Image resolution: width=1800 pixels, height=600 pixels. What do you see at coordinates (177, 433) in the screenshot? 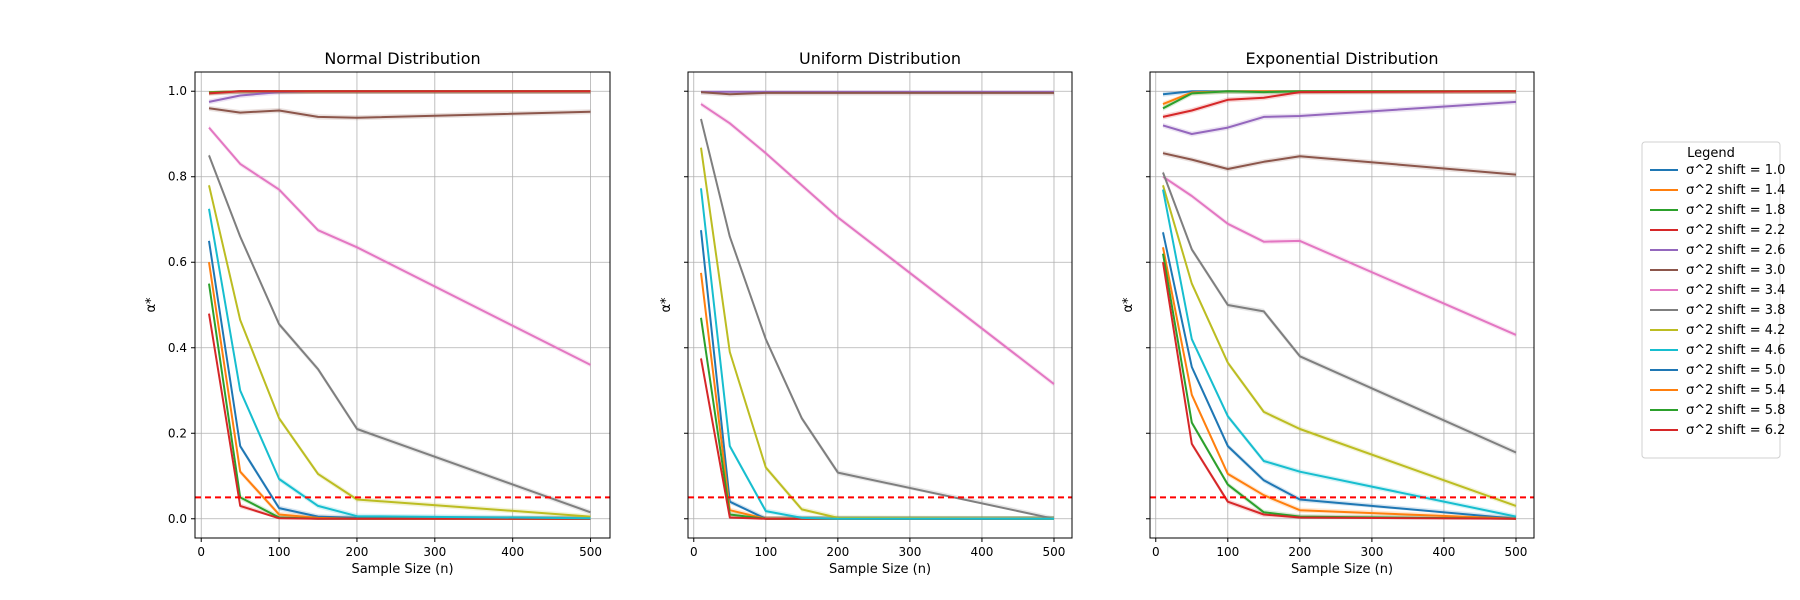
I see `y-tick-label: 0.2` at bounding box center [177, 433].